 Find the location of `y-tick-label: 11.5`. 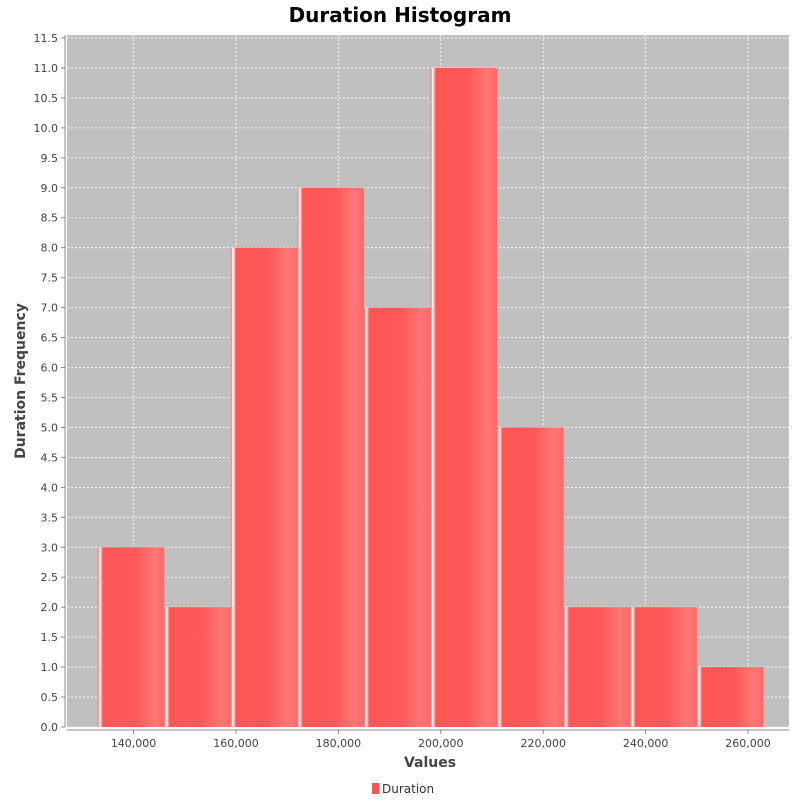

y-tick-label: 11.5 is located at coordinates (46, 38).